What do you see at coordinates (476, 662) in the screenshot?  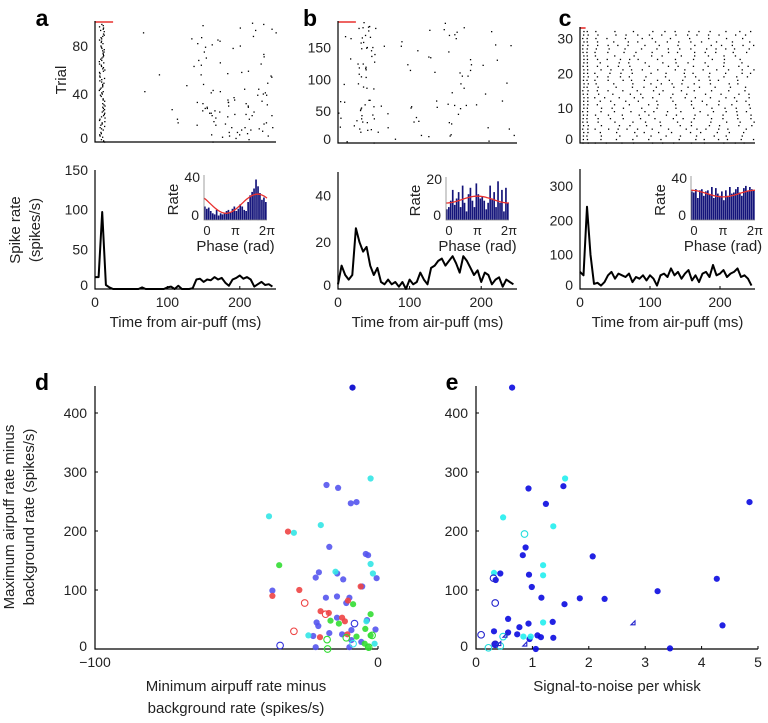 I see `scatter-x-tick-label: 0` at bounding box center [476, 662].